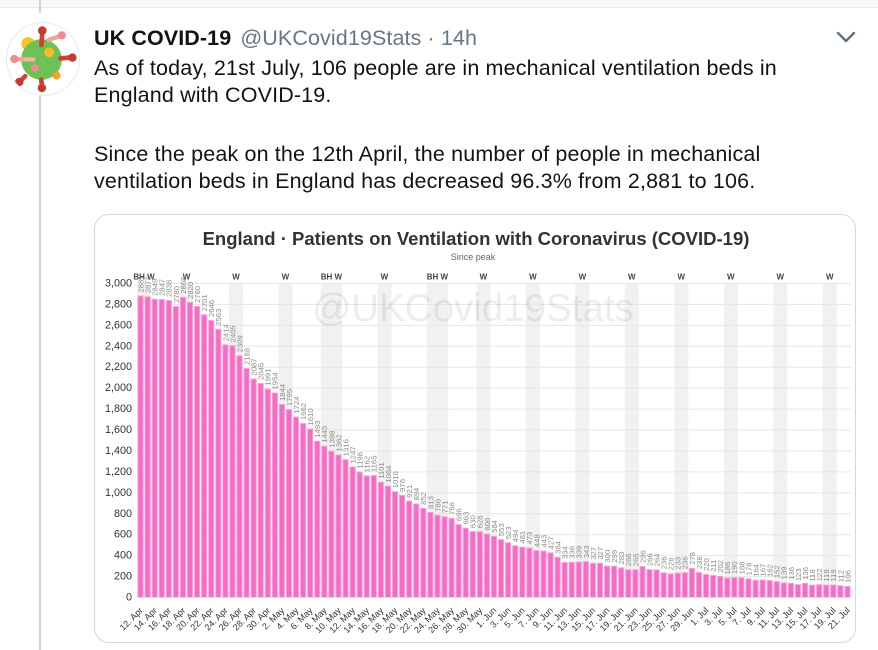 Image resolution: width=878 pixels, height=650 pixels. What do you see at coordinates (118, 493) in the screenshot?
I see `svg-text: 1,000` at bounding box center [118, 493].